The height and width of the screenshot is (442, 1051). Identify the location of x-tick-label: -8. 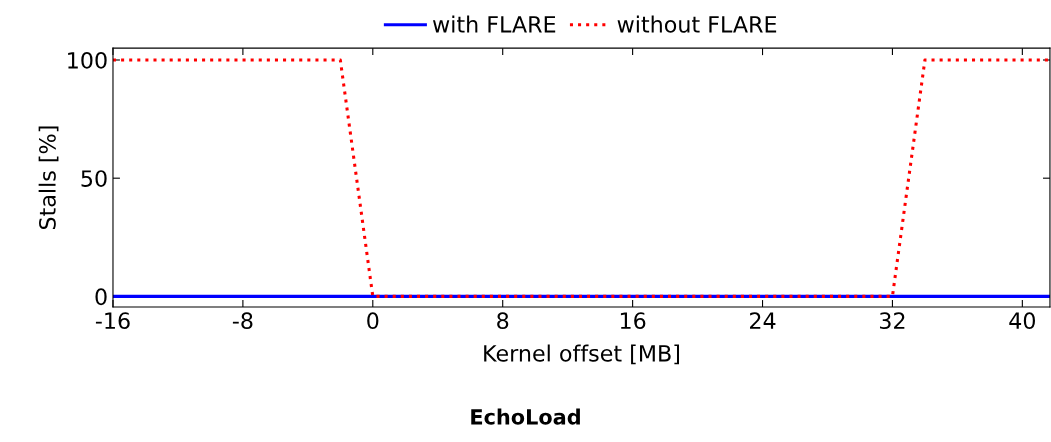
(242, 321).